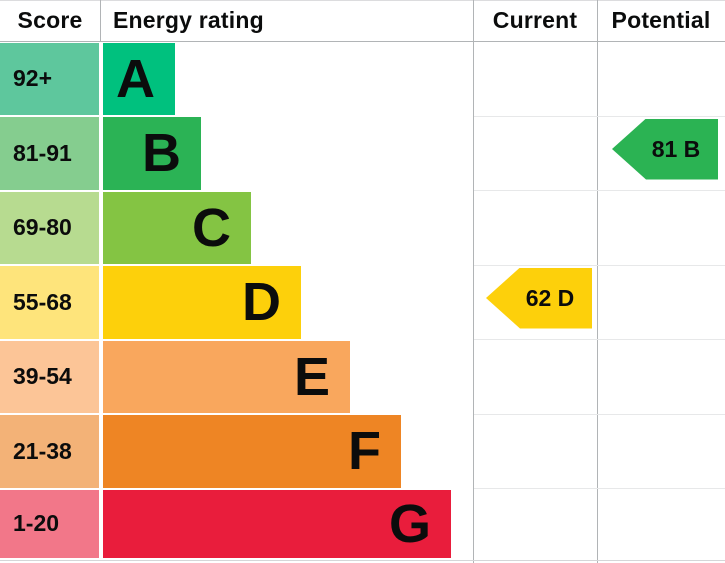 Image resolution: width=725 pixels, height=563 pixels. Describe the element at coordinates (252, 451) in the screenshot. I see `rating-bar-f: F` at that location.